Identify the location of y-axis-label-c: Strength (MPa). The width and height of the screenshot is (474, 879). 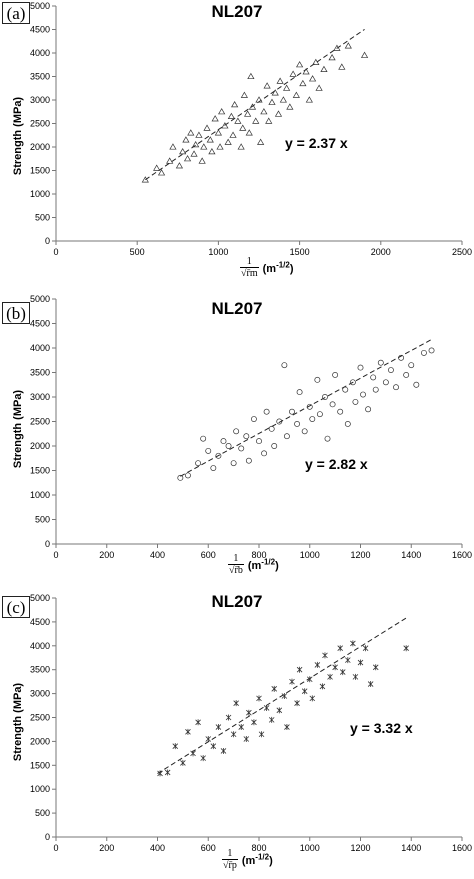
(18, 722).